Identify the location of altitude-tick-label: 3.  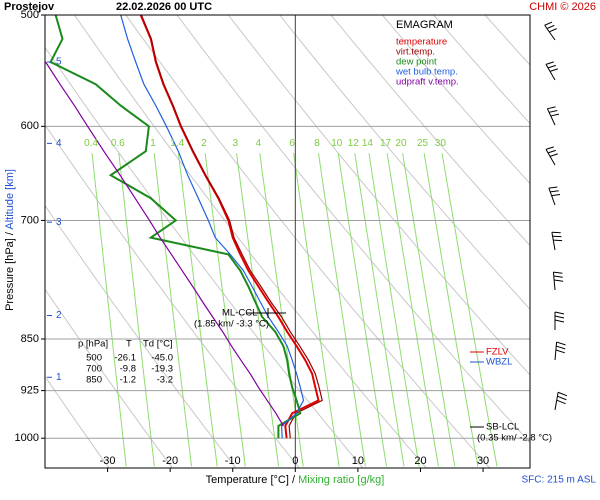
(59, 222).